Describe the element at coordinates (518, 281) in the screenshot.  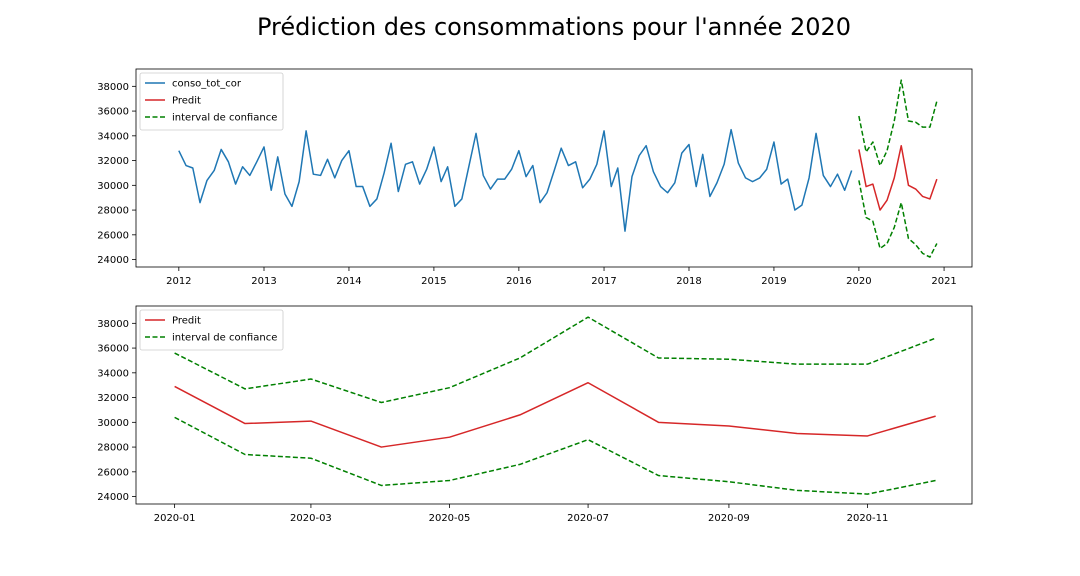
I see `x-tick-label: 2016` at that location.